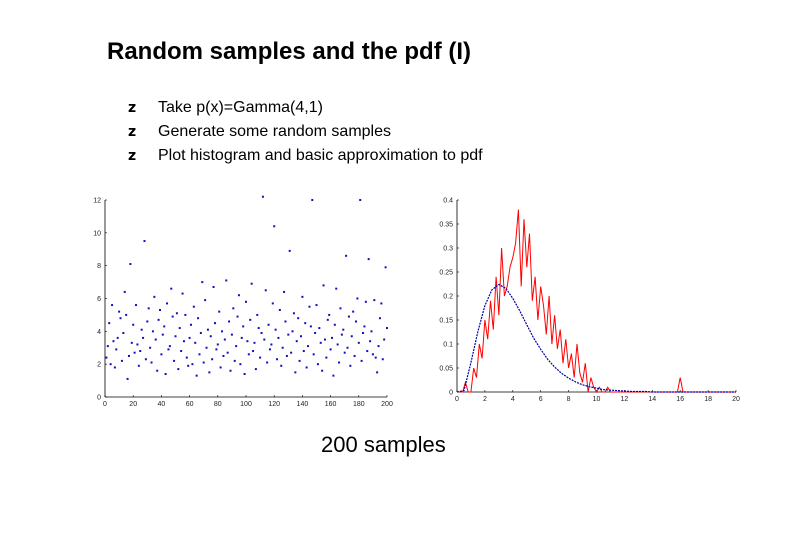  What do you see at coordinates (569, 399) in the screenshot?
I see `x-tick-label: 8` at bounding box center [569, 399].